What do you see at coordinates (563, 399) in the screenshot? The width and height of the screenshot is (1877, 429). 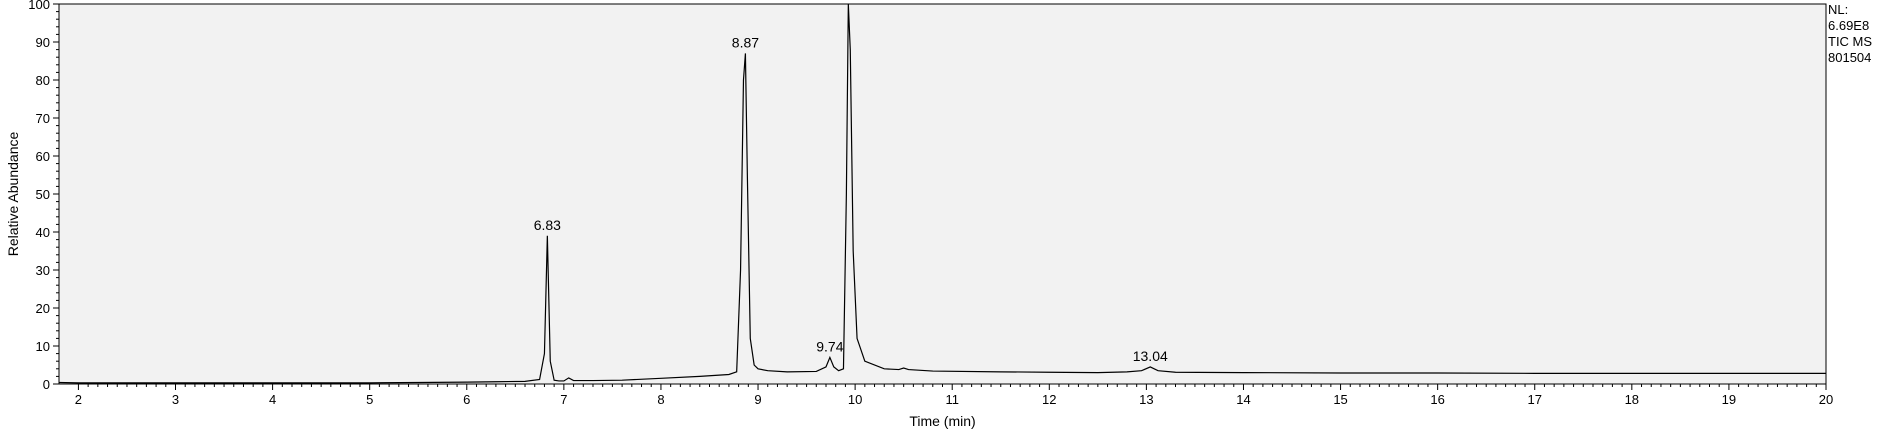 I see `x-tick-label: 7` at bounding box center [563, 399].